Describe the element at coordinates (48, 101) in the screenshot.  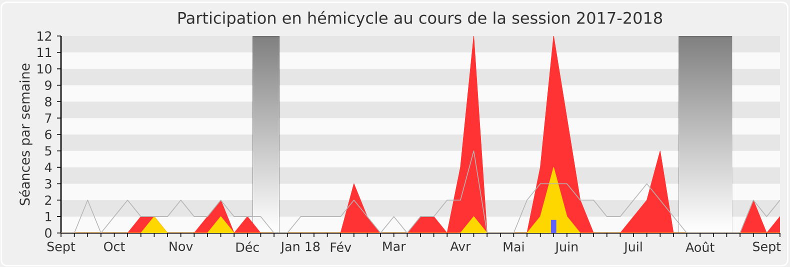
I see `y-tick-label: 8` at that location.